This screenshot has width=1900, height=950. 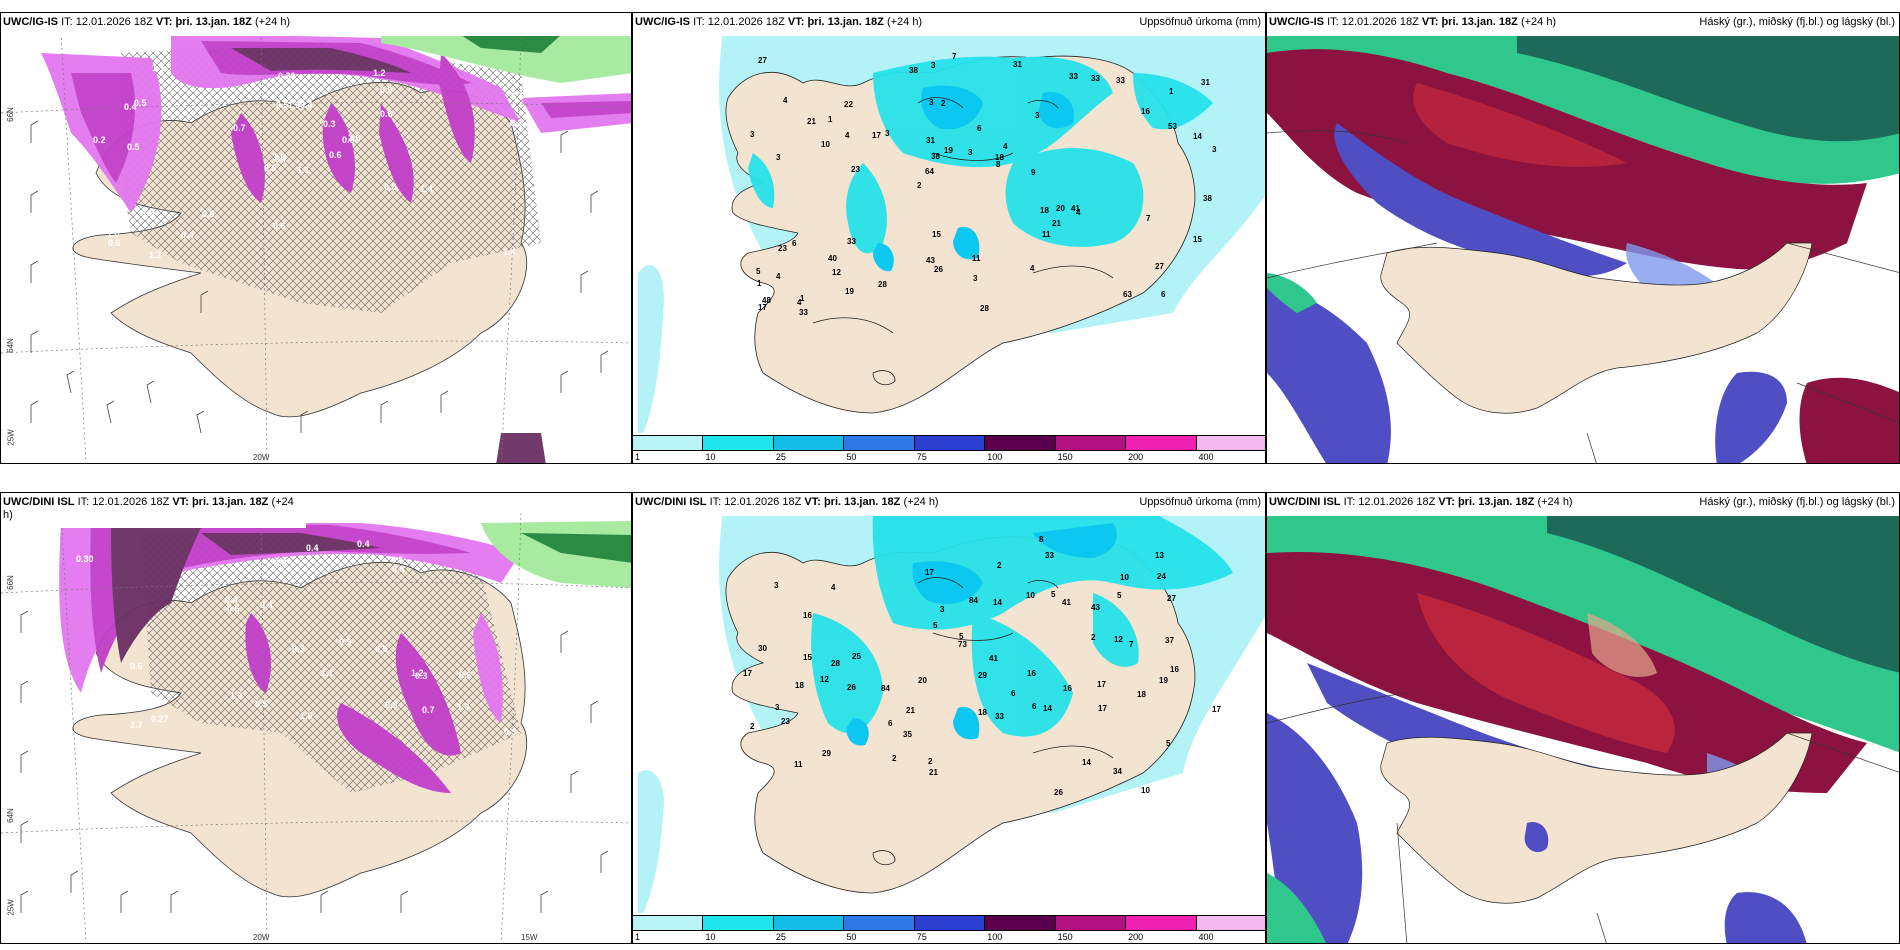 I want to click on lon-label-15: 15W, so click(x=529, y=937).